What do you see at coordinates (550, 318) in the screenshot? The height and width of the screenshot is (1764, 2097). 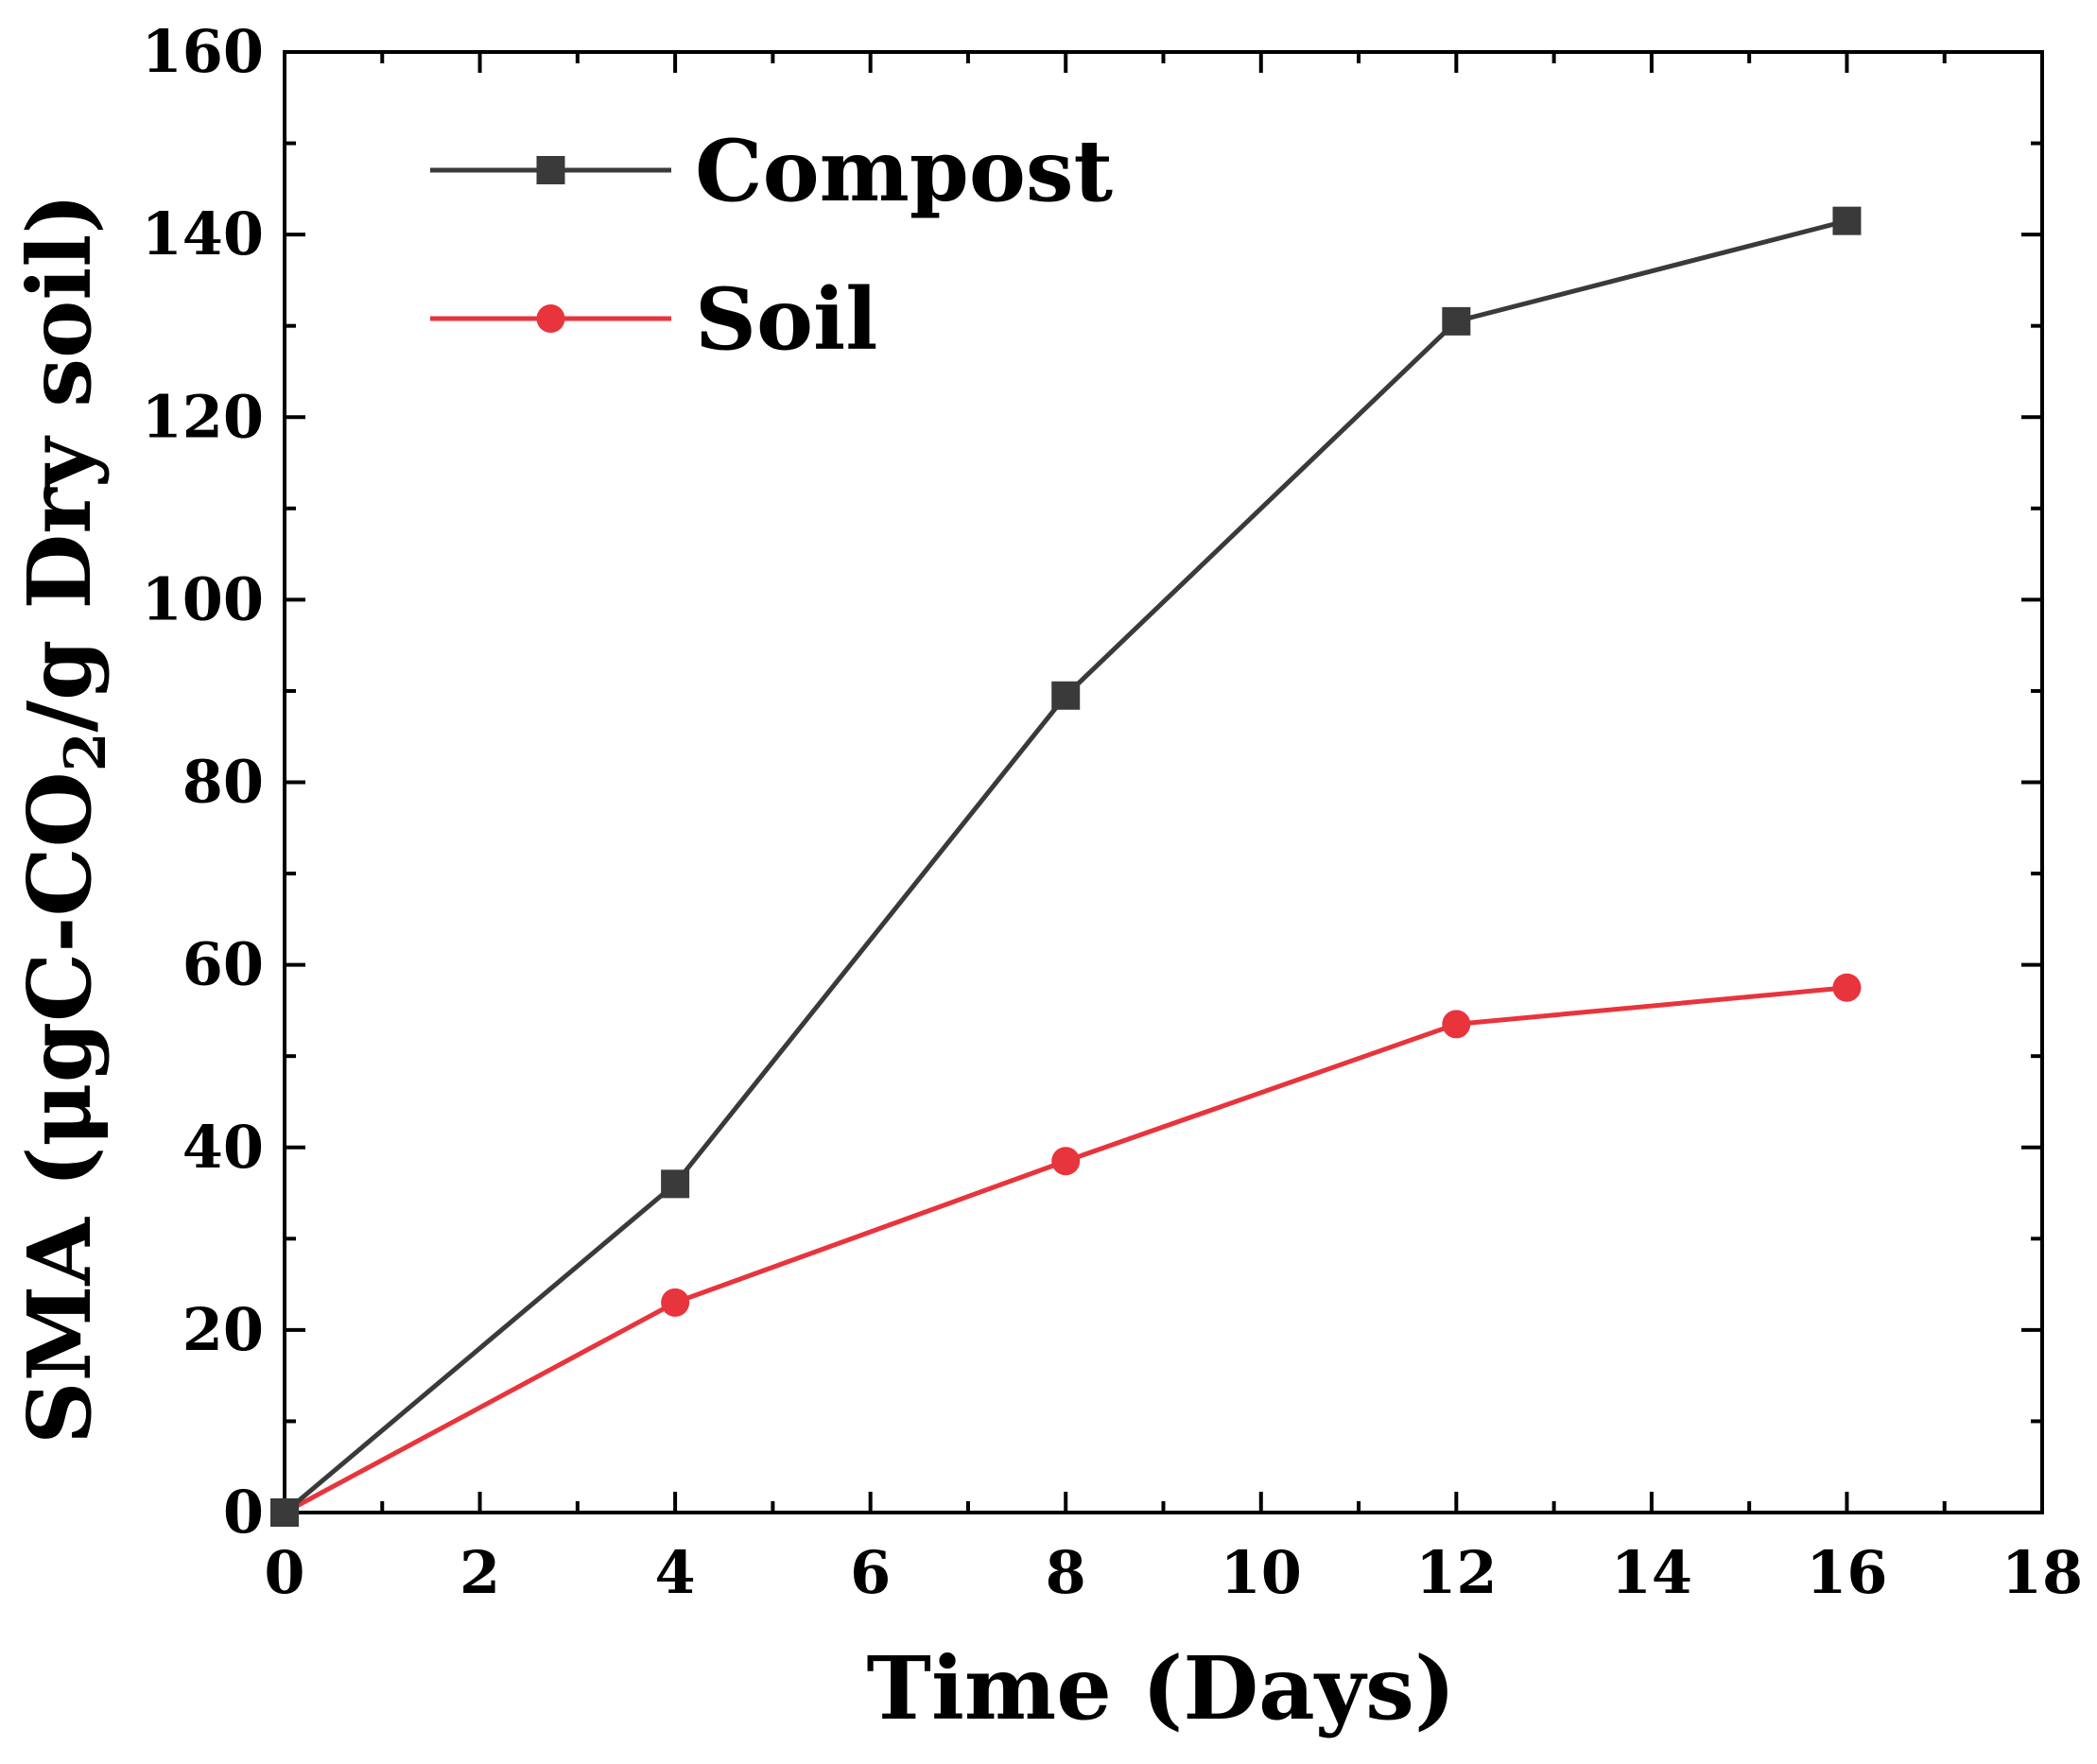 I see `legend-marker-soil` at bounding box center [550, 318].